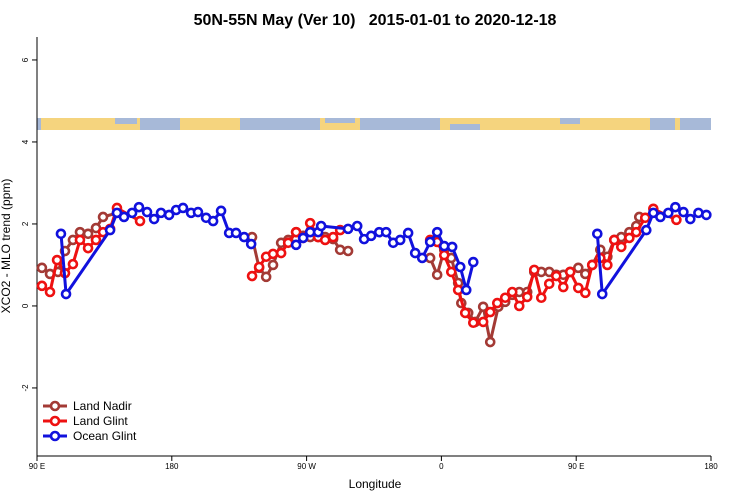 This screenshot has width=750, height=500. I want to click on y-tick-label: 0, so click(25, 305).